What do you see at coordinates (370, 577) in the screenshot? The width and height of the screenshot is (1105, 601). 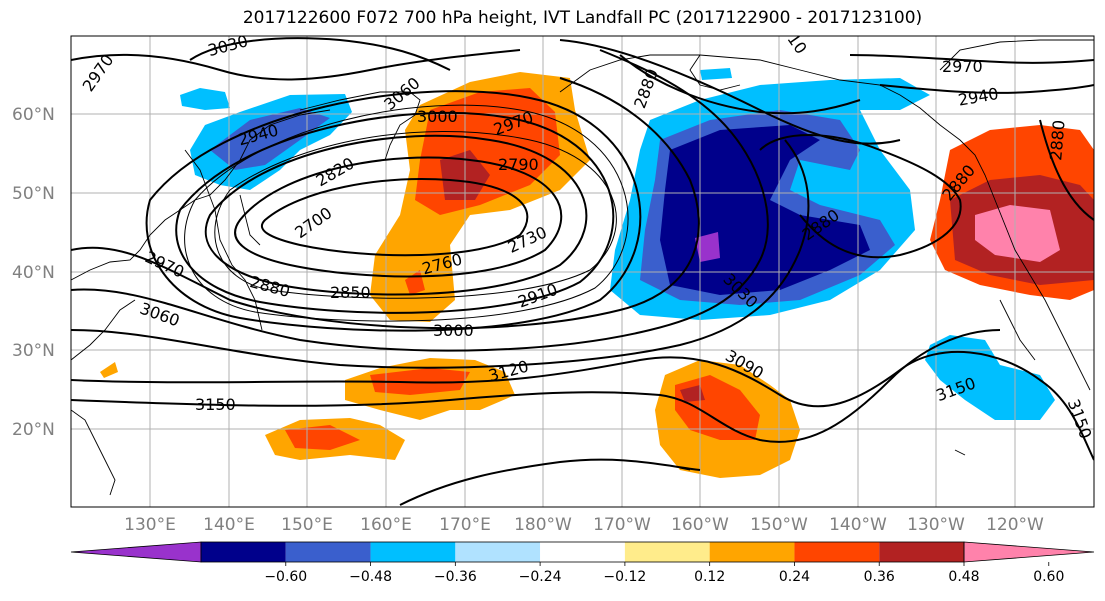 I see `colorbar-tick-label: −0.48` at bounding box center [370, 577].